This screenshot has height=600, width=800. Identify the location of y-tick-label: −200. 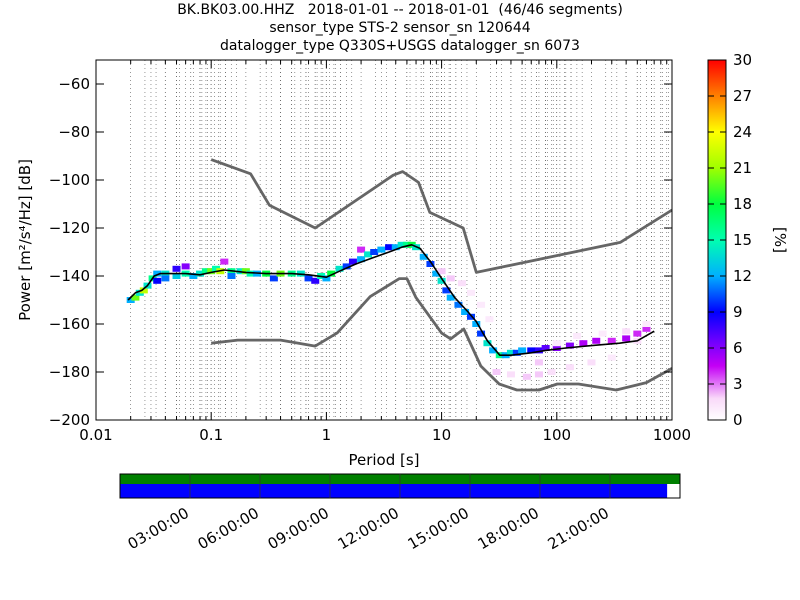
(69, 420).